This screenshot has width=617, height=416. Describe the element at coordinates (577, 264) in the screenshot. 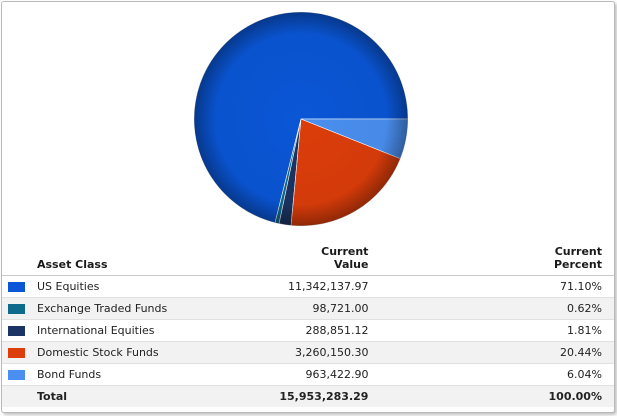

I see `current-percent-header-line2: Percent` at that location.